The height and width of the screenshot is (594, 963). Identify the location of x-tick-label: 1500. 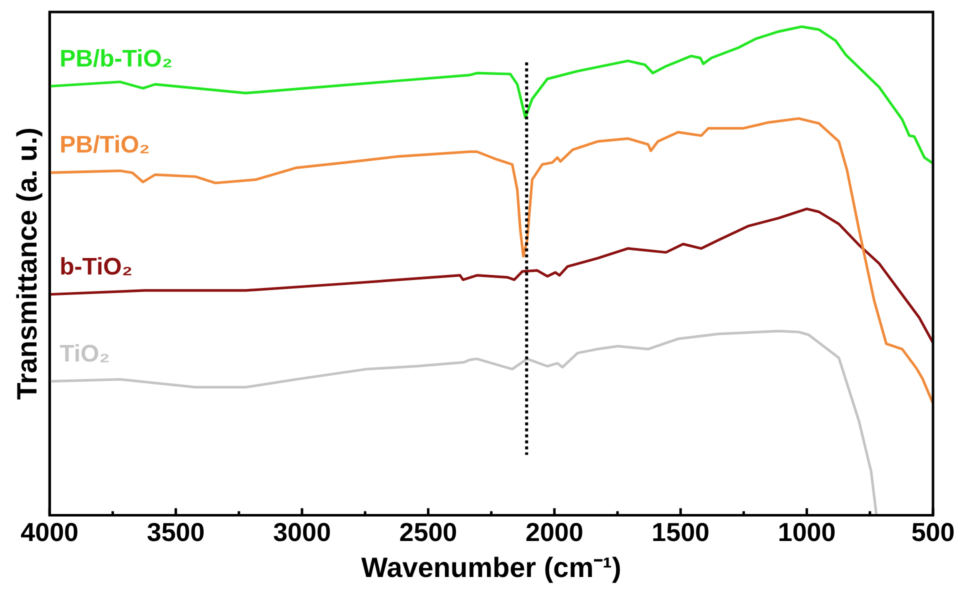
(681, 531).